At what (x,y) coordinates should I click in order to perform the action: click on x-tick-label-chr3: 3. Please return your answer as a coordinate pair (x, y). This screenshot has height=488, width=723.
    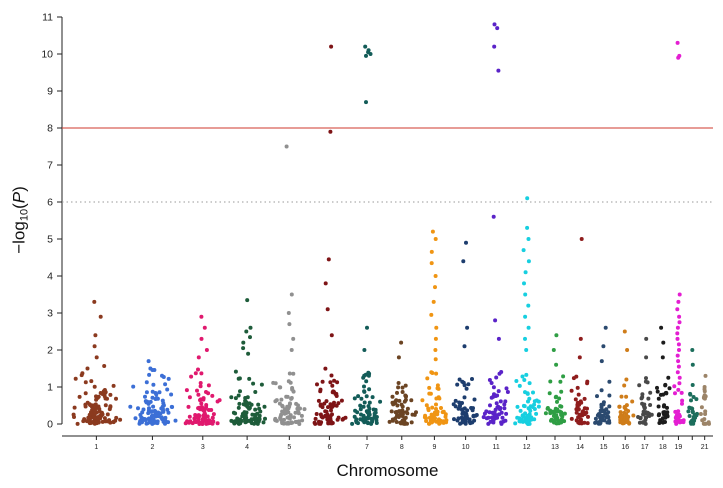
    Looking at the image, I should click on (203, 447).